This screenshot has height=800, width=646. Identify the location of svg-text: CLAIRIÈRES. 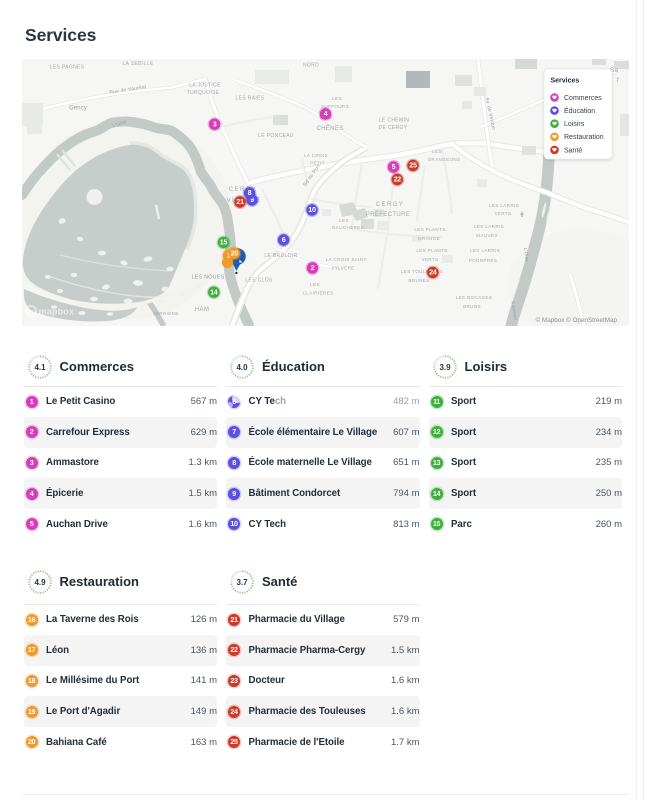
(318, 293).